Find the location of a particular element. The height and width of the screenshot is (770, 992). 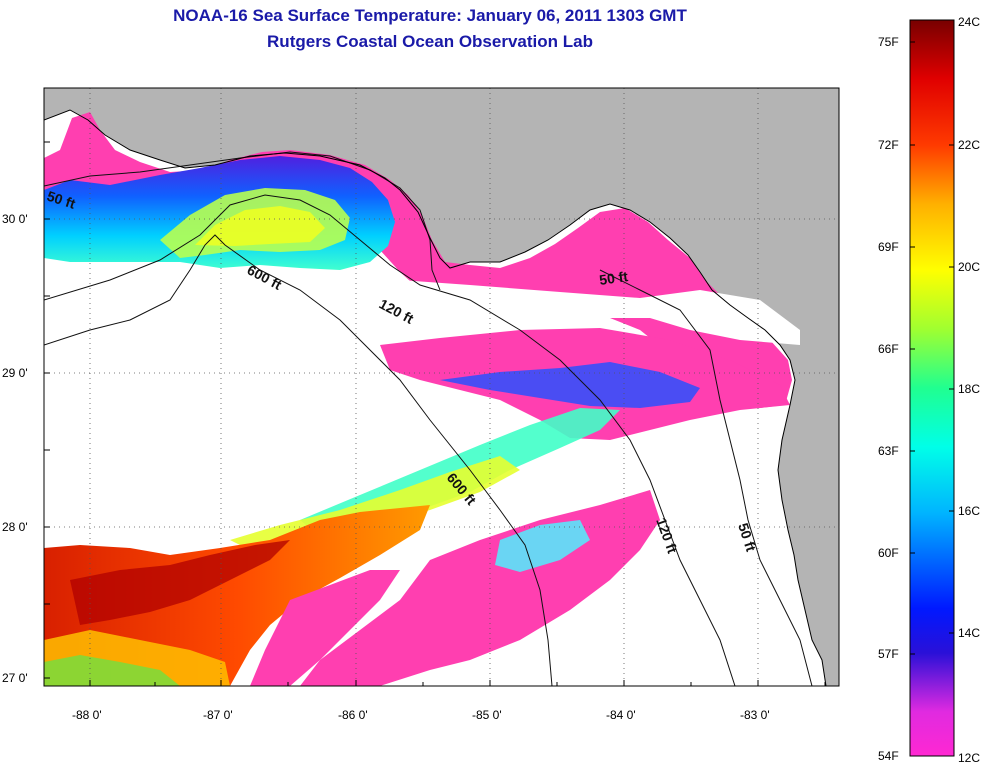

colorbar-c-label: 22C is located at coordinates (969, 145).